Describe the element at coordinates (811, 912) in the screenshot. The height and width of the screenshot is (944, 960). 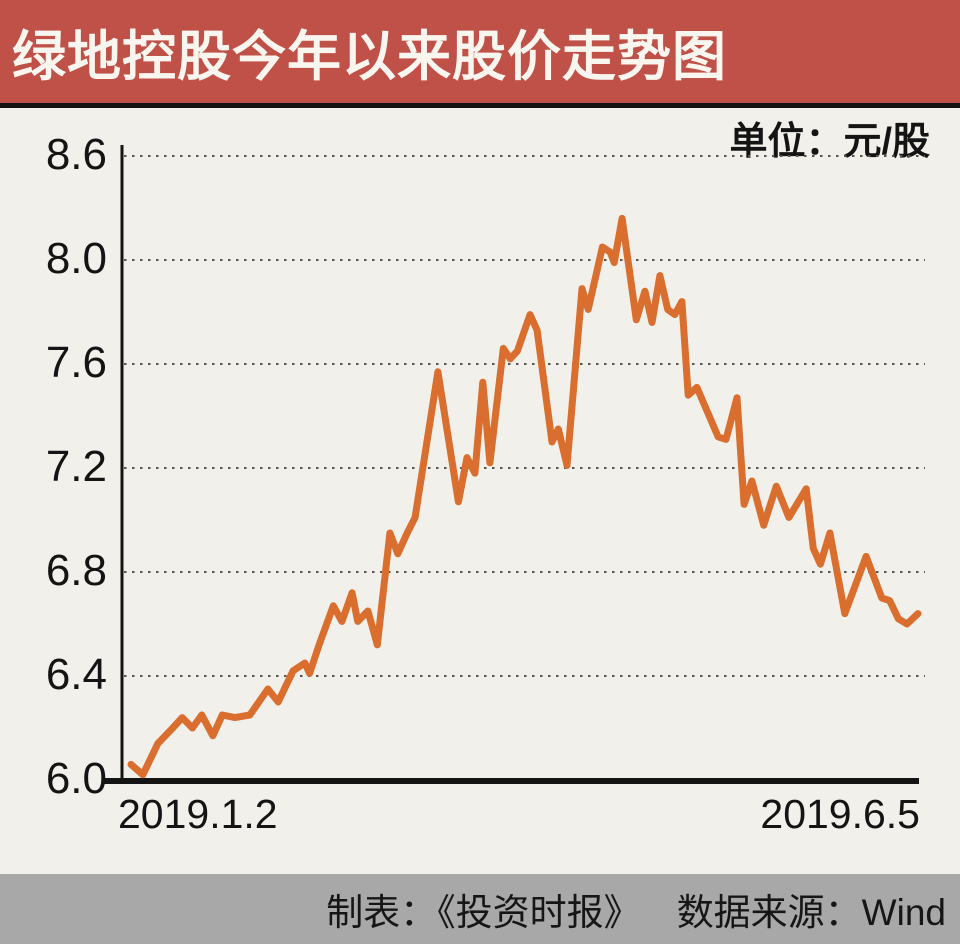
I see `source-text: 数据来源：Wind` at that location.